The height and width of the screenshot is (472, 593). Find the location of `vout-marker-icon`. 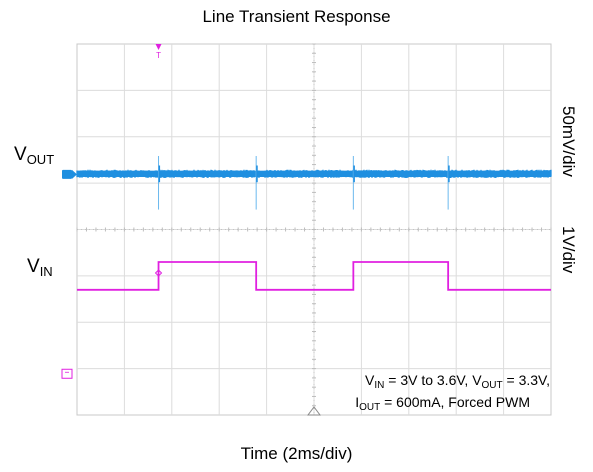

vout-marker-icon is located at coordinates (69, 174).